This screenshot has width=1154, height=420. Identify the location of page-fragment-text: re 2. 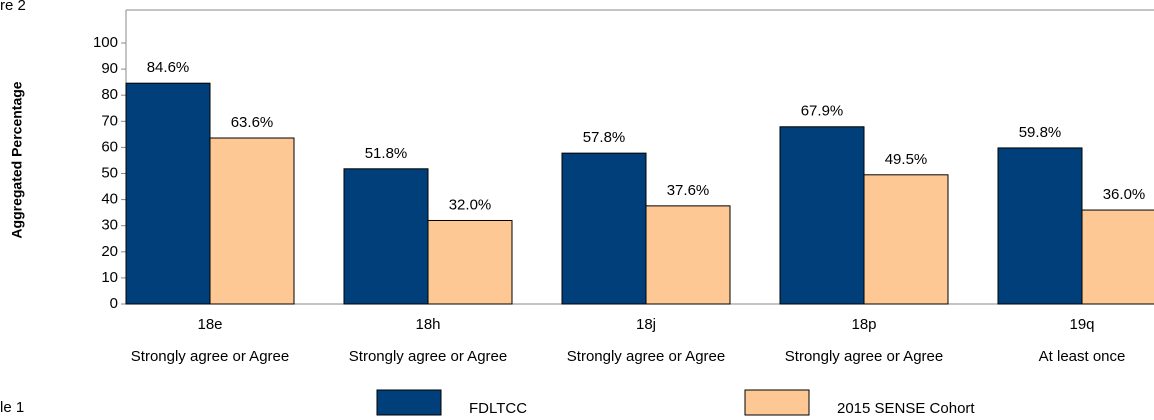
(13, 7).